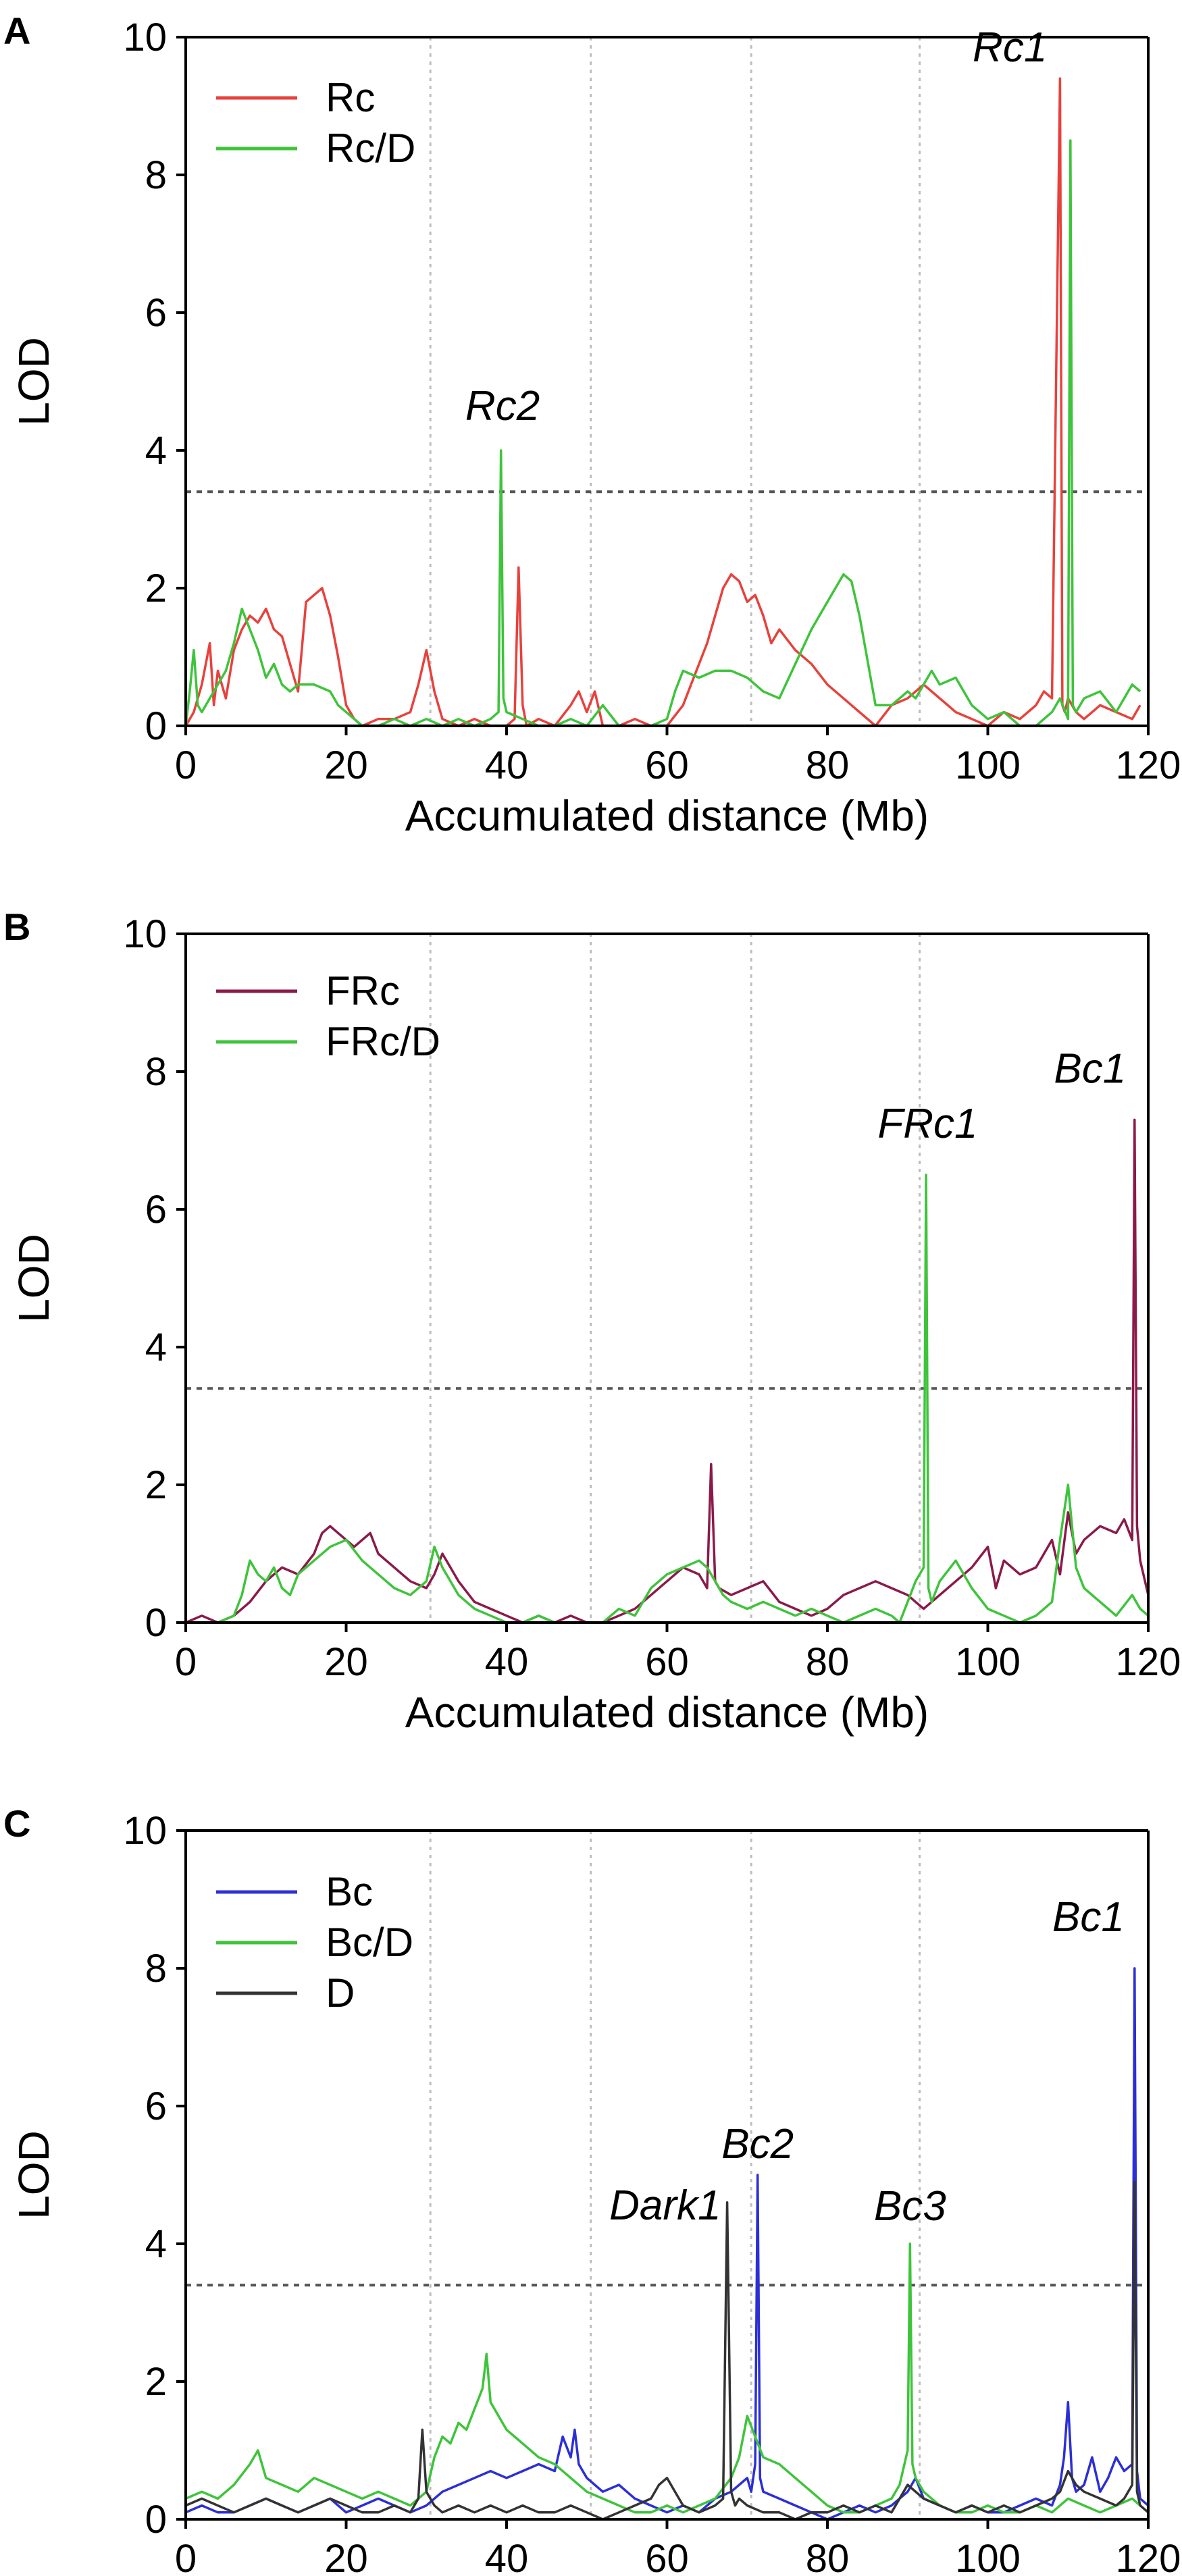 This screenshot has height=2576, width=1182. I want to click on peak-label-bc3: Bc3, so click(910, 2206).